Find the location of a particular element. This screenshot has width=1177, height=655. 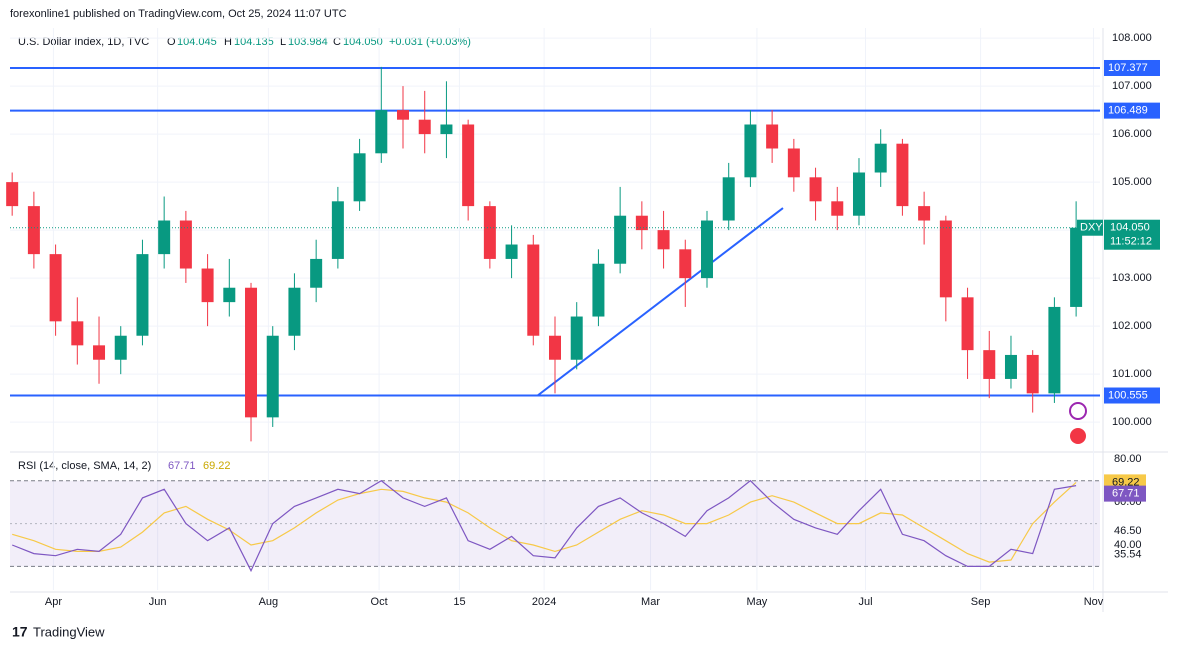

rsi-mark-label: 46.50 is located at coordinates (1128, 531).